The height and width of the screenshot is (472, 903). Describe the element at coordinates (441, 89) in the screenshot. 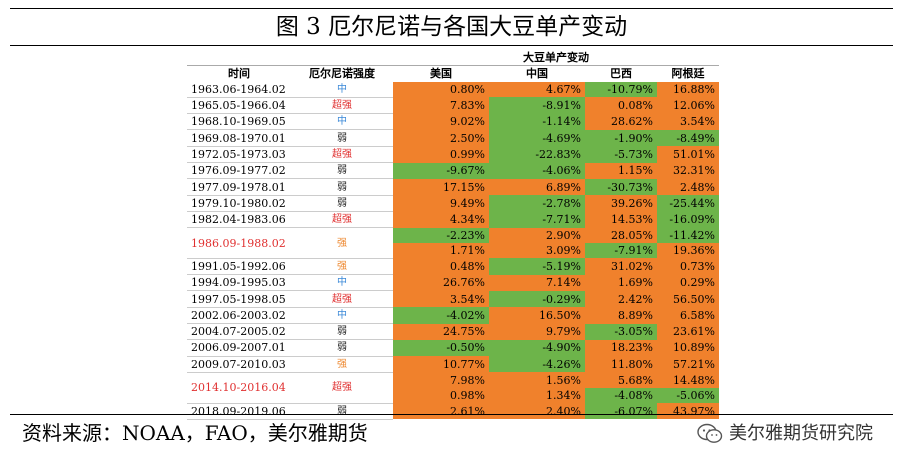

I see `value-cell-us: 0.80%` at that location.